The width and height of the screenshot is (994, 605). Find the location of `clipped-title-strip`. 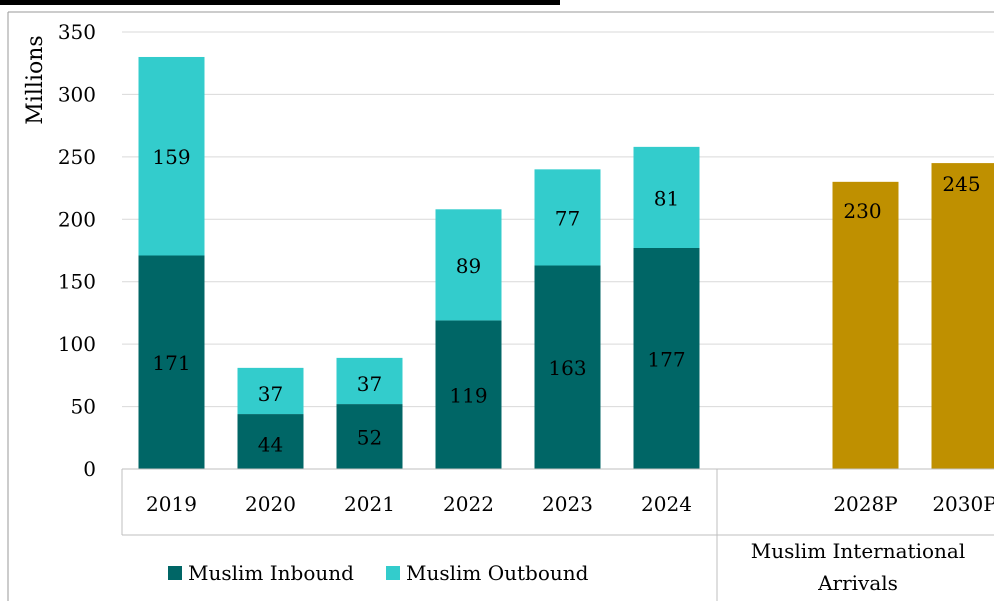

clipped-title-strip is located at coordinates (280, 2).